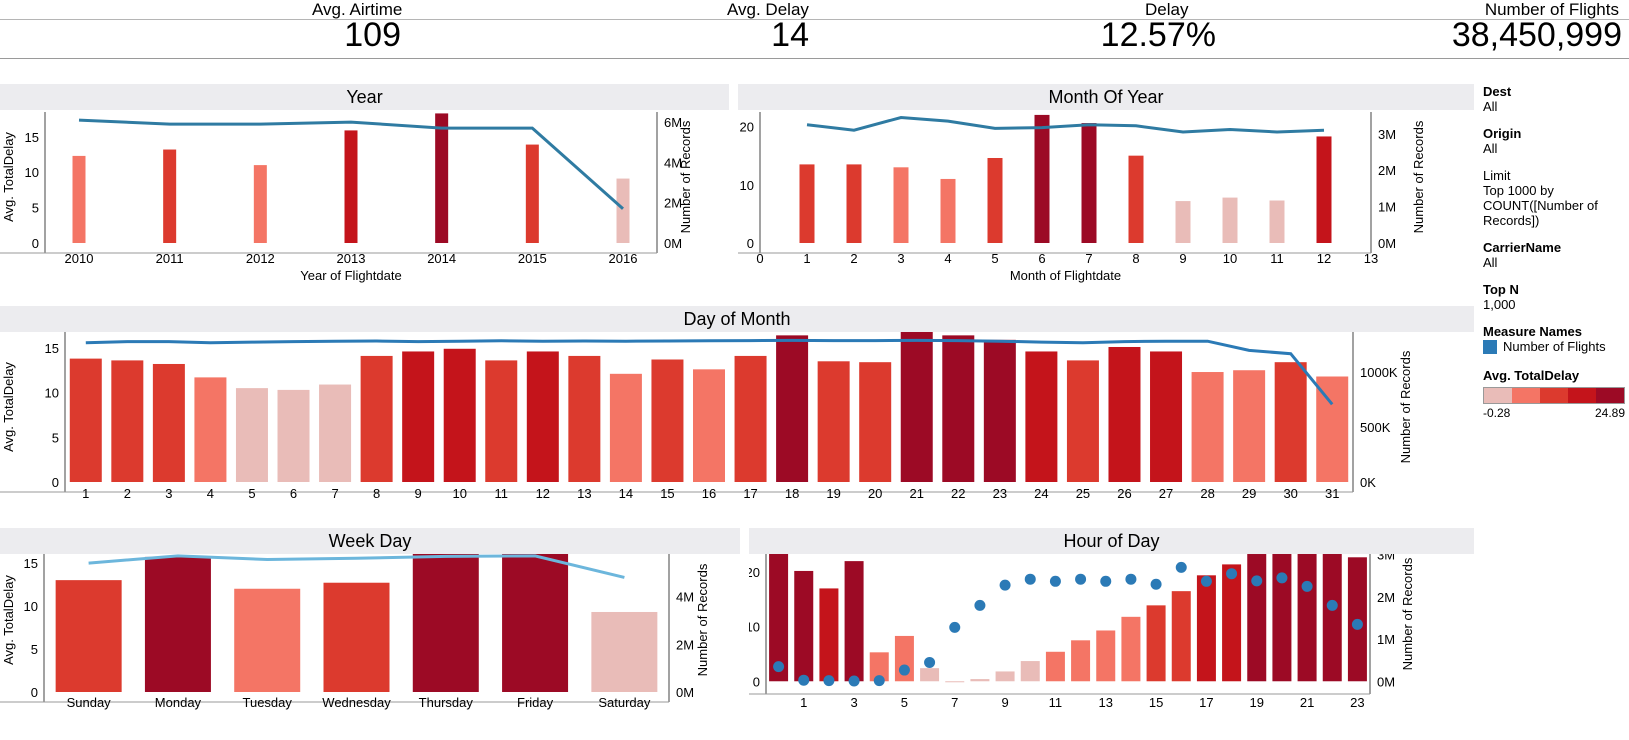 Image resolution: width=1629 pixels, height=740 pixels. Describe the element at coordinates (1490, 148) in the screenshot. I see `filter-origin-value: All` at that location.